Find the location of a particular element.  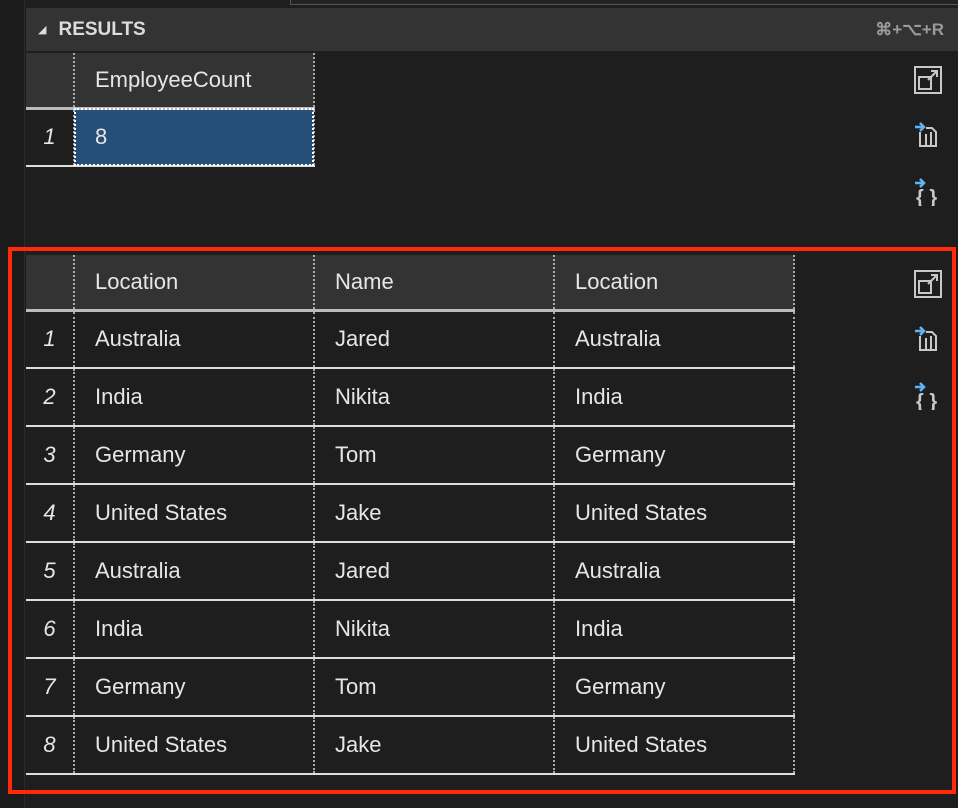

results-grid-1: EmployeeCount 1 8 is located at coordinates (170, 110).